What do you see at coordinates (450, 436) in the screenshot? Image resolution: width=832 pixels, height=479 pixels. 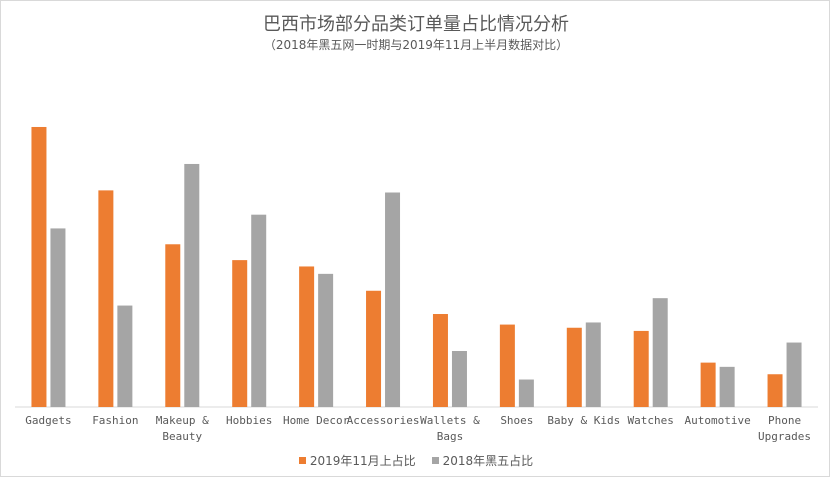 I see `category-label-6: Bags` at bounding box center [450, 436].